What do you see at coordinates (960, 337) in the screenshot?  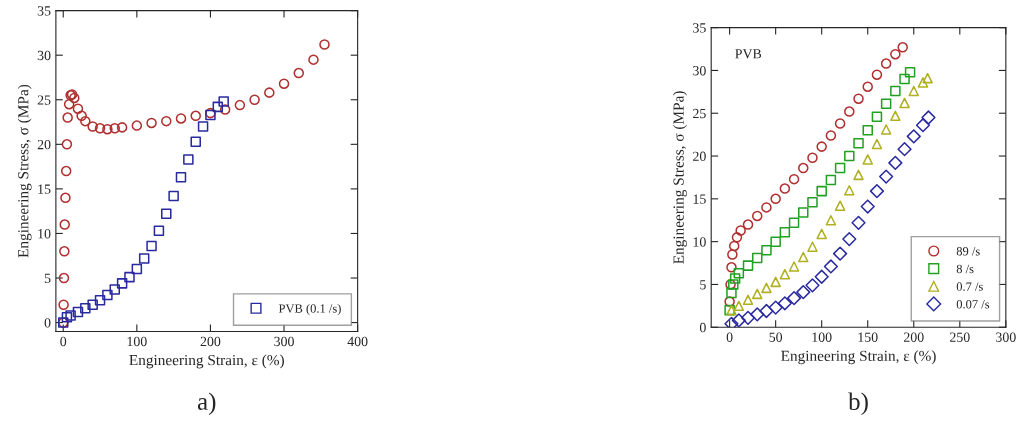 I see `x-tick-label: 250` at bounding box center [960, 337].